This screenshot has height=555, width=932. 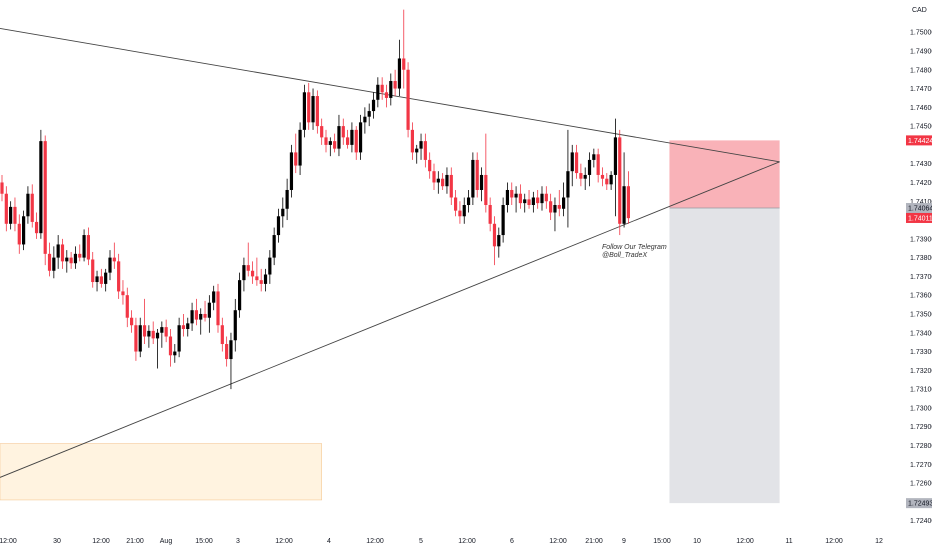 I want to click on telegram-note-line: Follow Our Telegram, so click(x=634, y=247).